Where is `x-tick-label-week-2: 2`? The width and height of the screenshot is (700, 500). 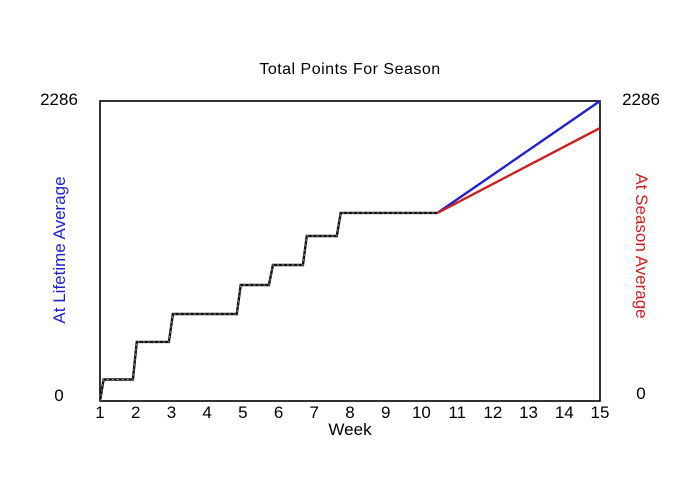
x-tick-label-week-2: 2 is located at coordinates (135, 412).